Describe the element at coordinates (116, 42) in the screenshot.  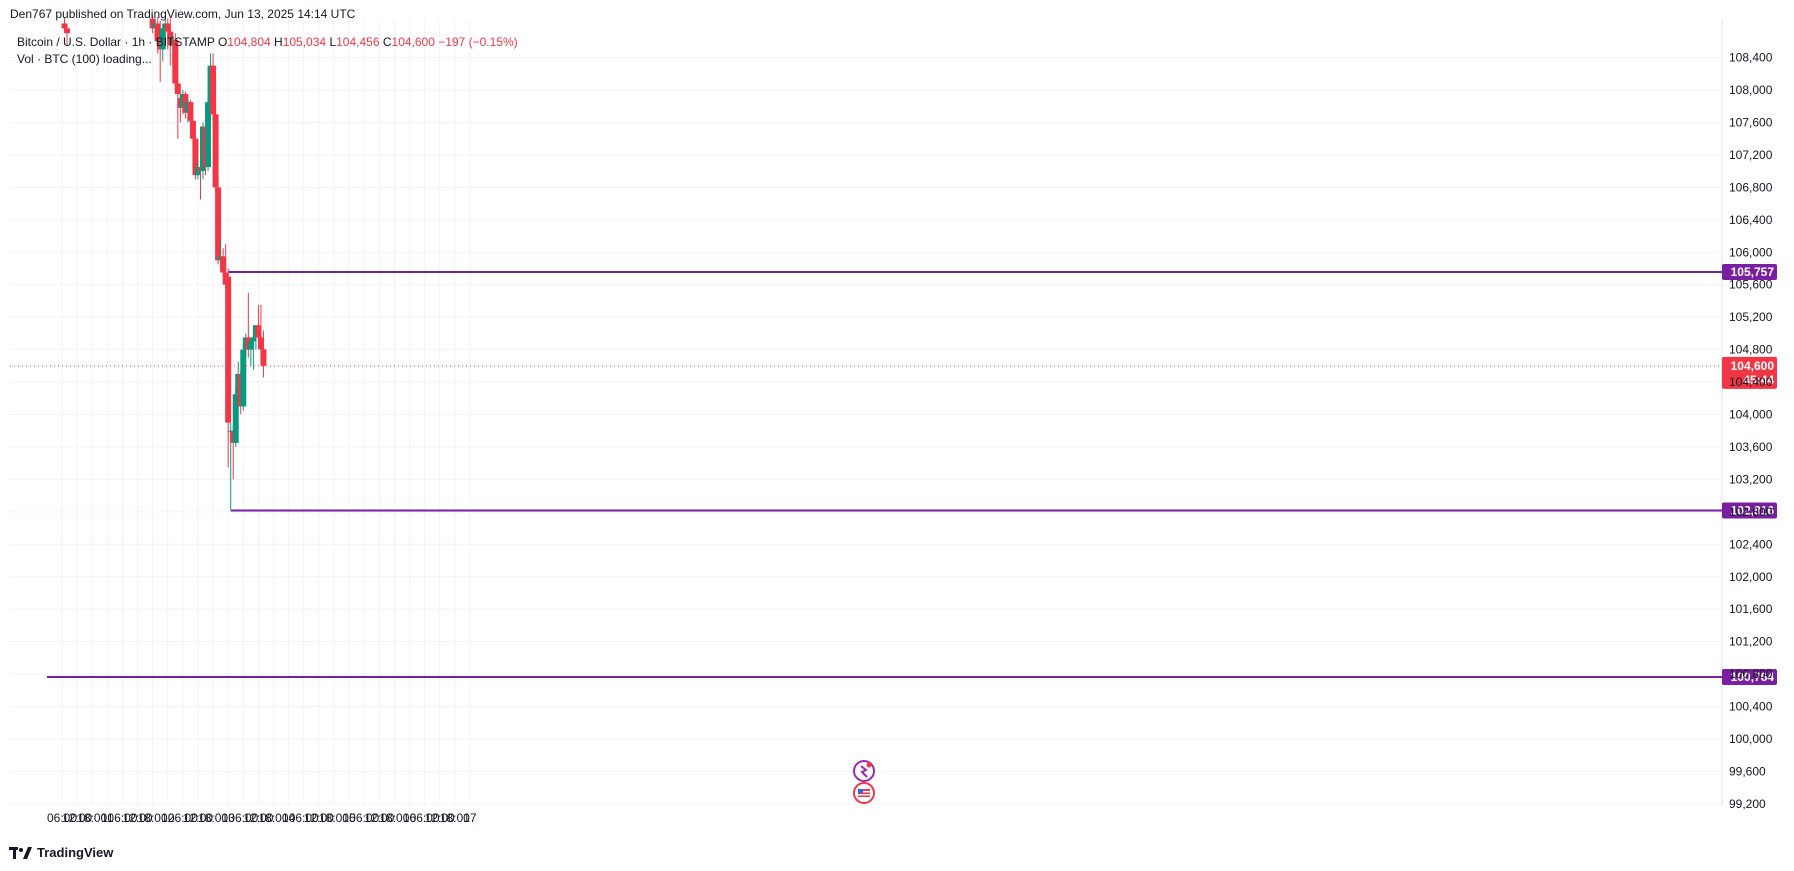
I see `symbol-title: Bitcoin / U.S. Dollar · 1h · BITSTAMP` at that location.